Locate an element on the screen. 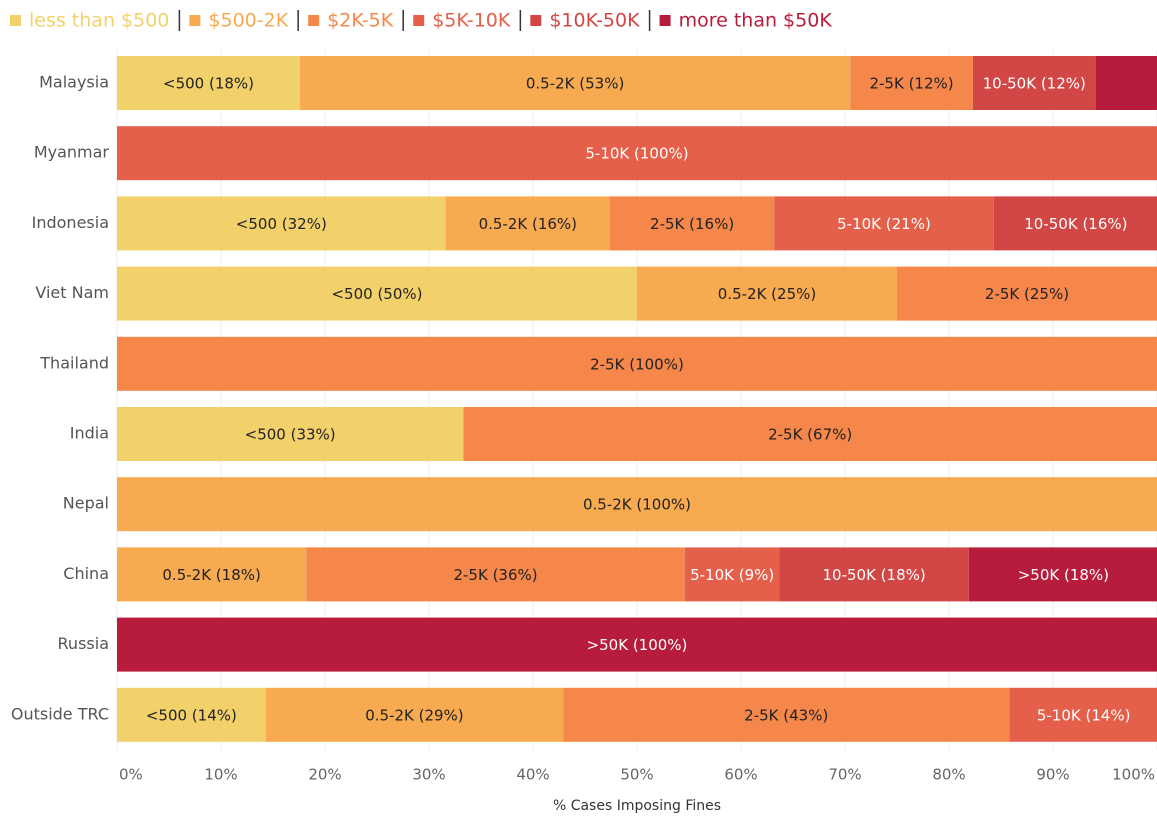 The image size is (1157, 816). data-label: >50K (100%) is located at coordinates (637, 645).